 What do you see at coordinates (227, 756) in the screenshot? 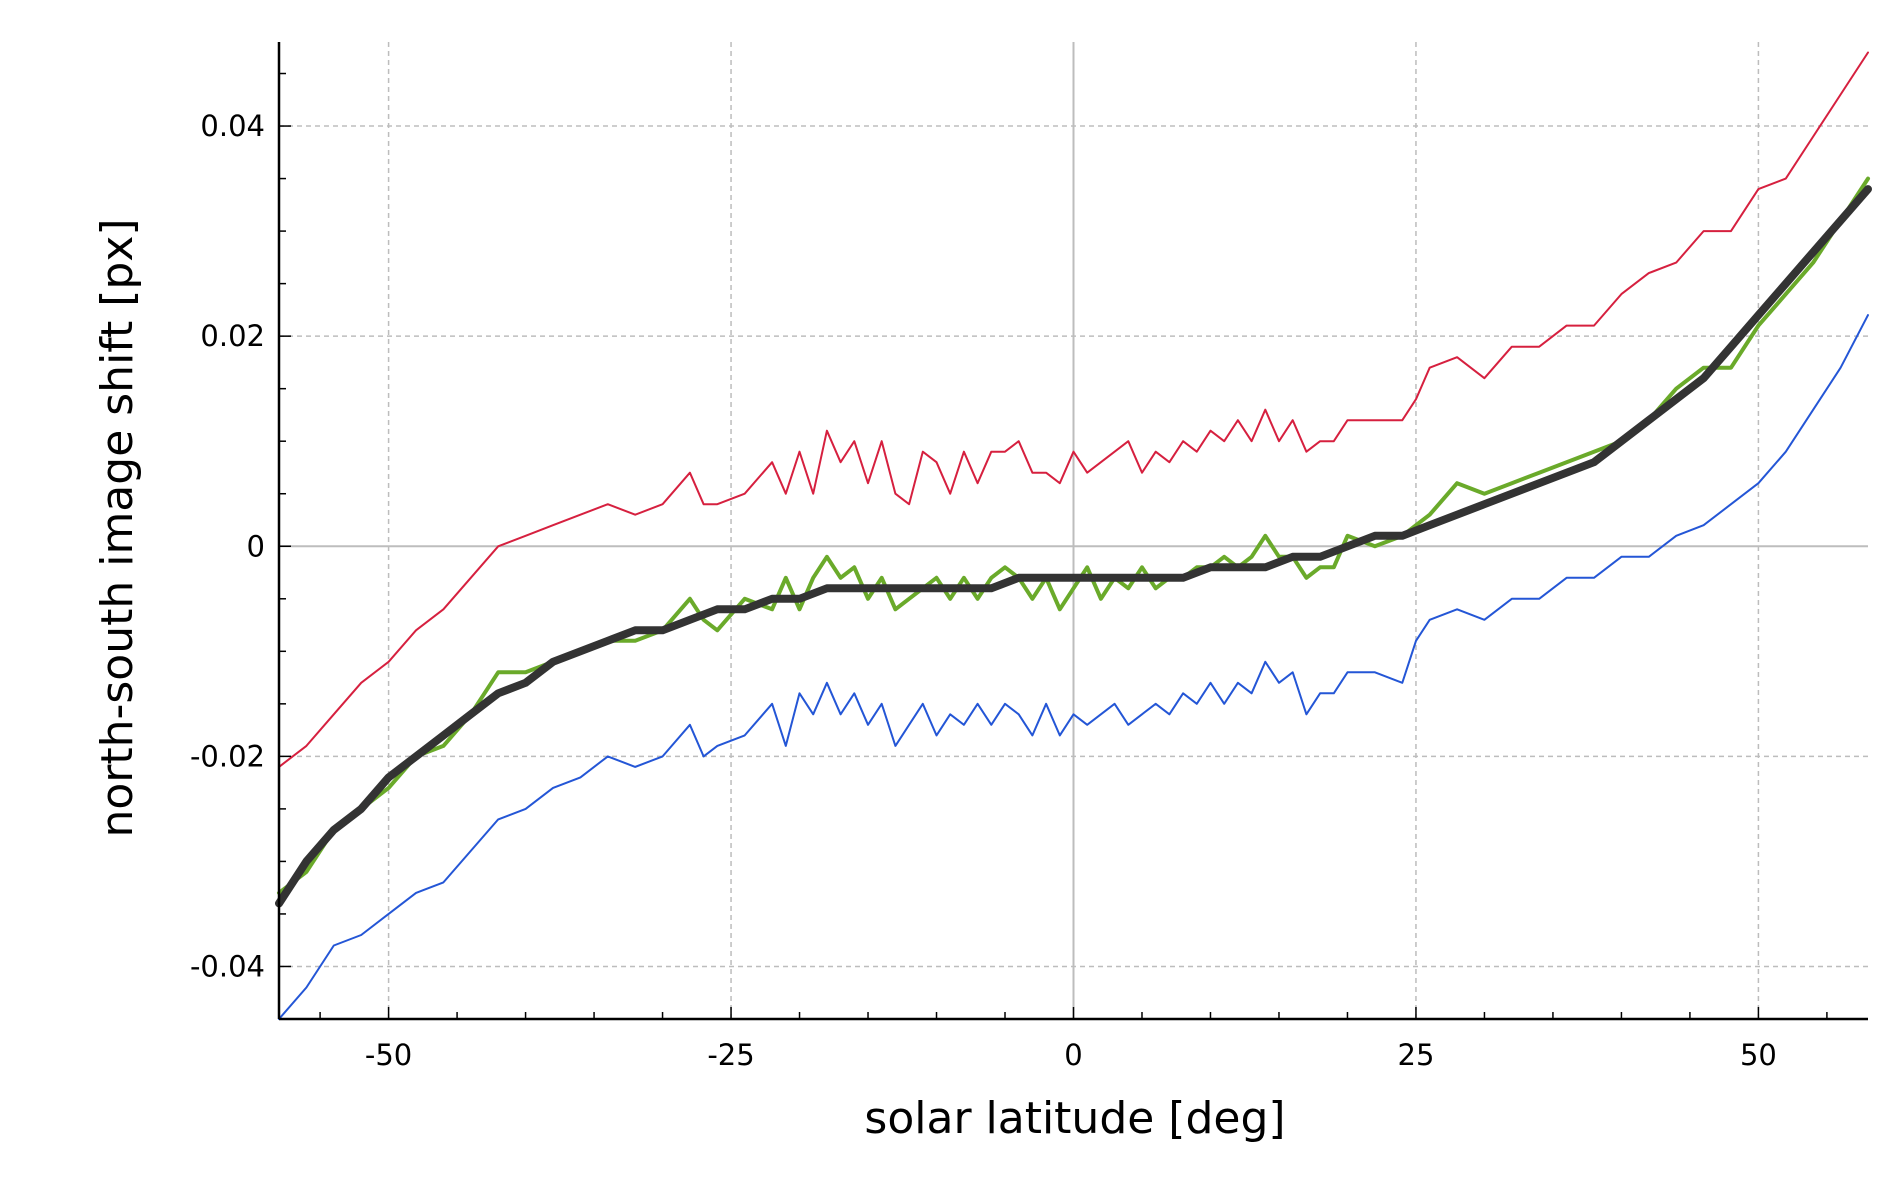
I see `y-tick-label-1: -0.02` at bounding box center [227, 756].